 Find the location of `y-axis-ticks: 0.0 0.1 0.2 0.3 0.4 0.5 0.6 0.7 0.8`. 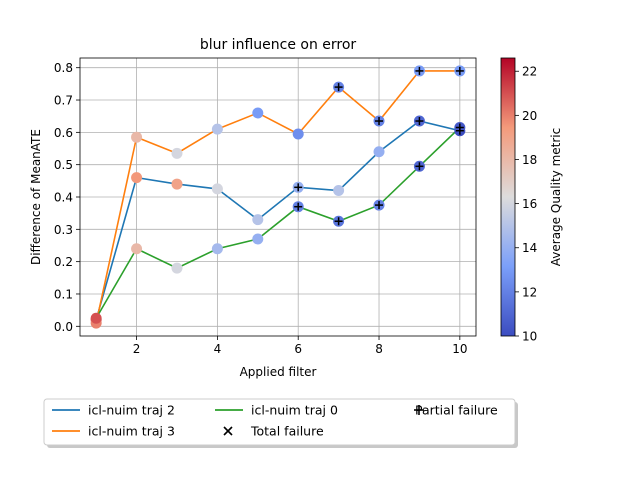

y-axis-ticks: 0.0 0.1 0.2 0.3 0.4 0.5 0.6 0.7 0.8 is located at coordinates (67, 197).